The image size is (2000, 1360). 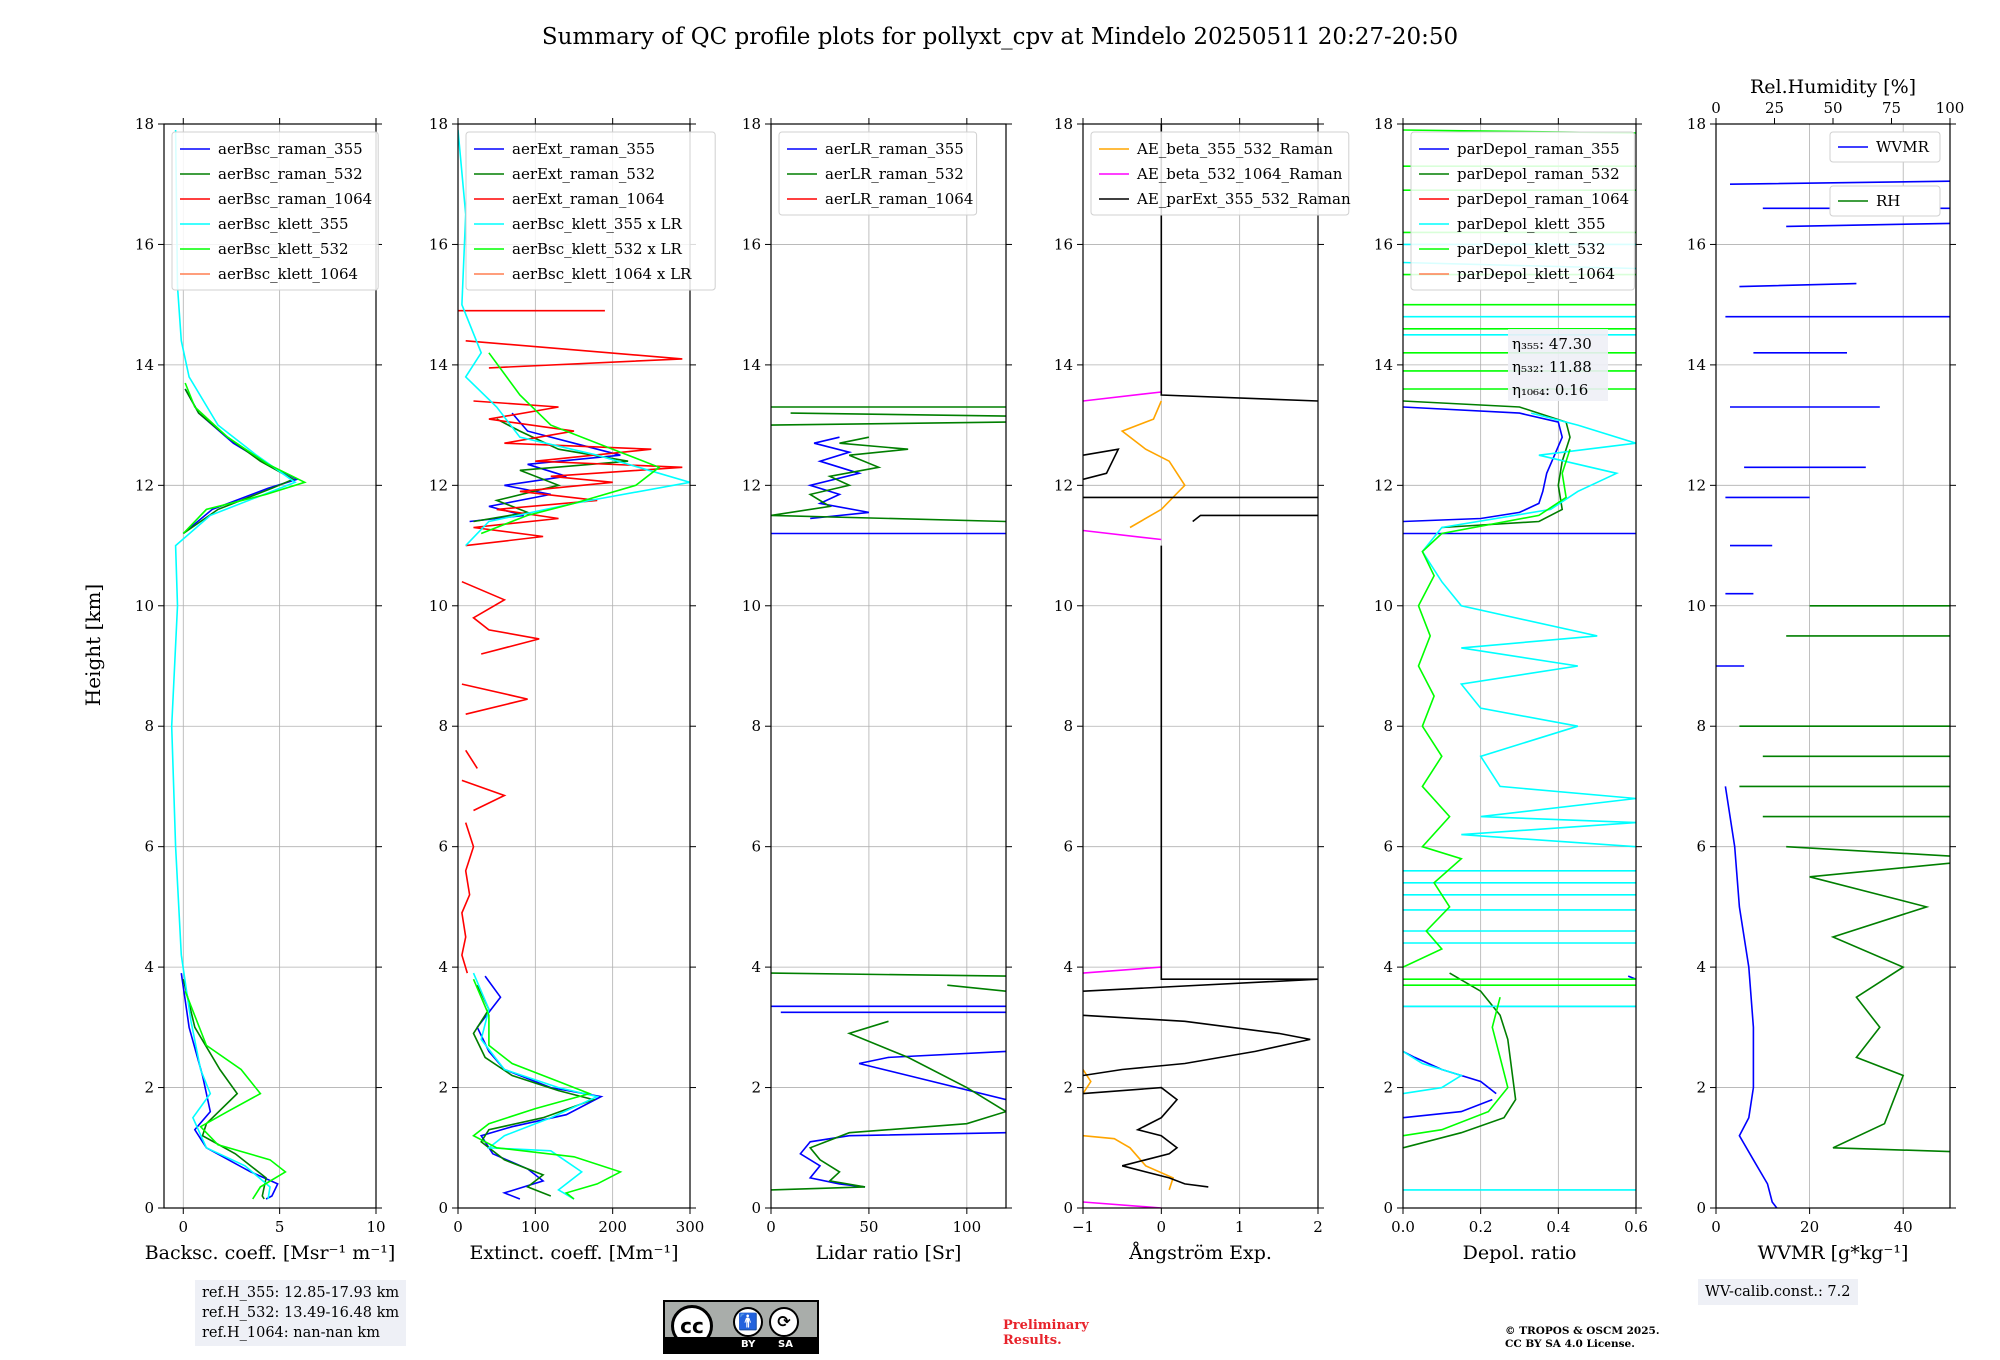 I want to click on legend-label: aerBsc_klett_1064 x LR, so click(x=602, y=274).